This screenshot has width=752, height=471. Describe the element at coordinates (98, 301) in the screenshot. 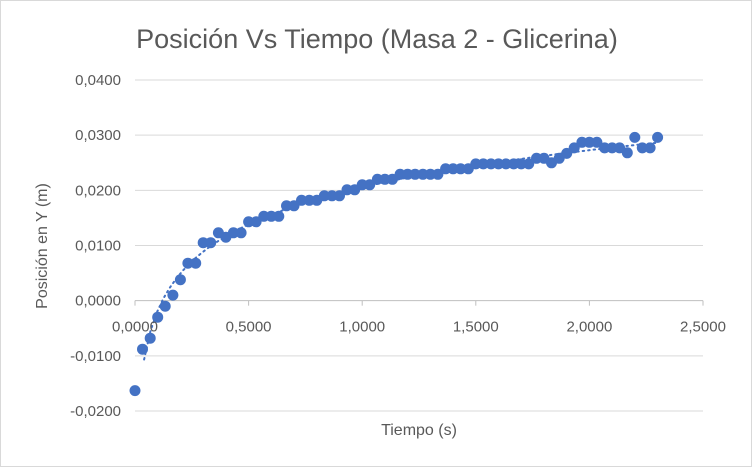

I see `y-tick-label: 0,0000` at that location.